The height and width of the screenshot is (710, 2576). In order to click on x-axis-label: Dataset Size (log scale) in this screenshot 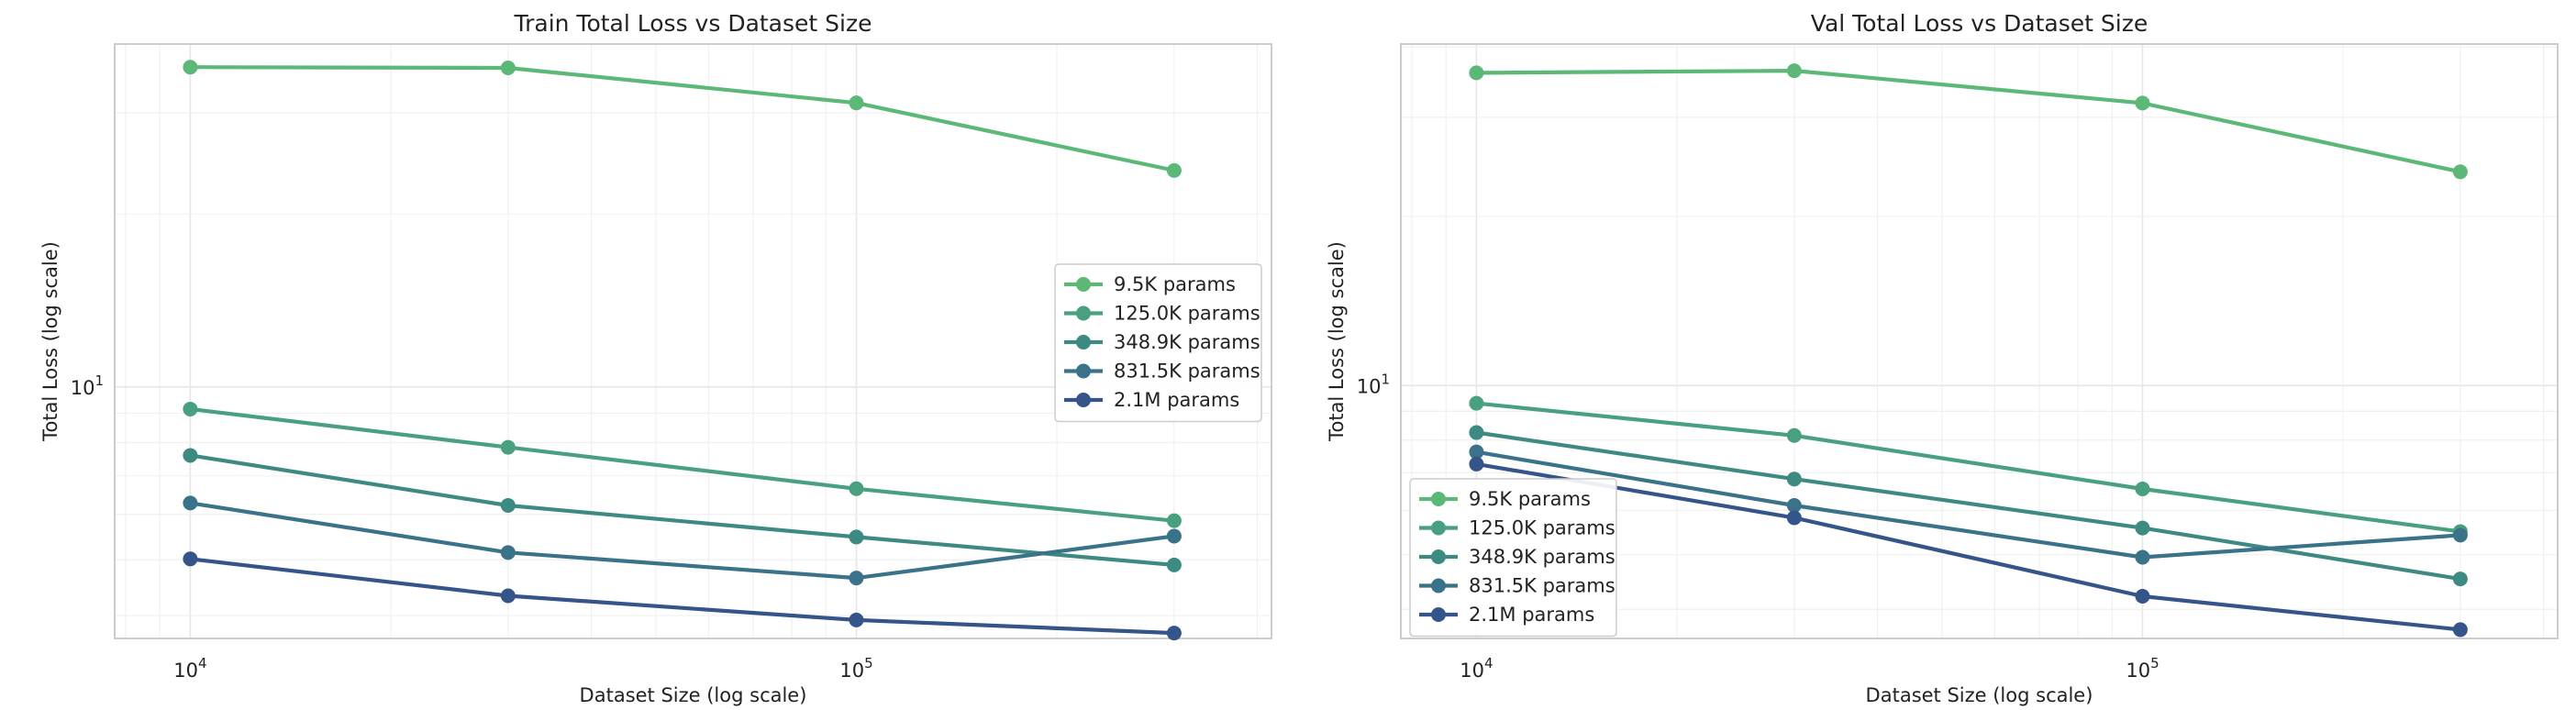, I will do `click(693, 695)`.